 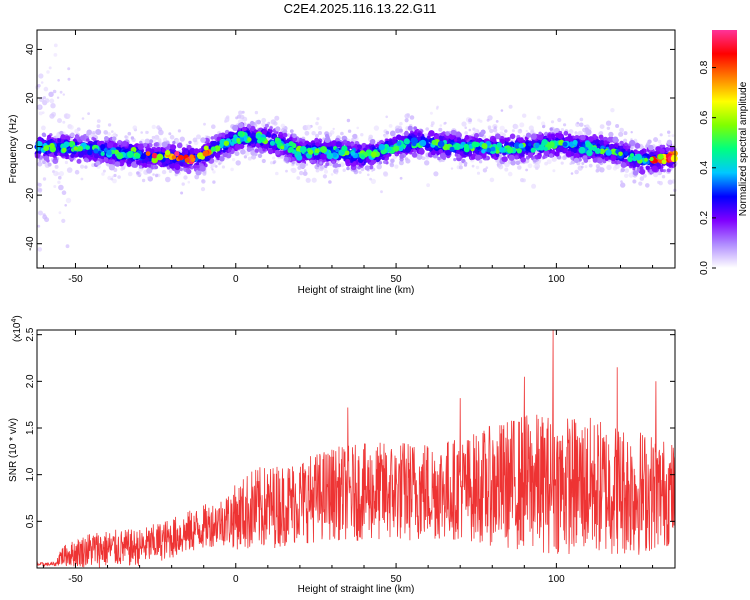 I want to click on x-tick-label: 100, so click(x=556, y=579).